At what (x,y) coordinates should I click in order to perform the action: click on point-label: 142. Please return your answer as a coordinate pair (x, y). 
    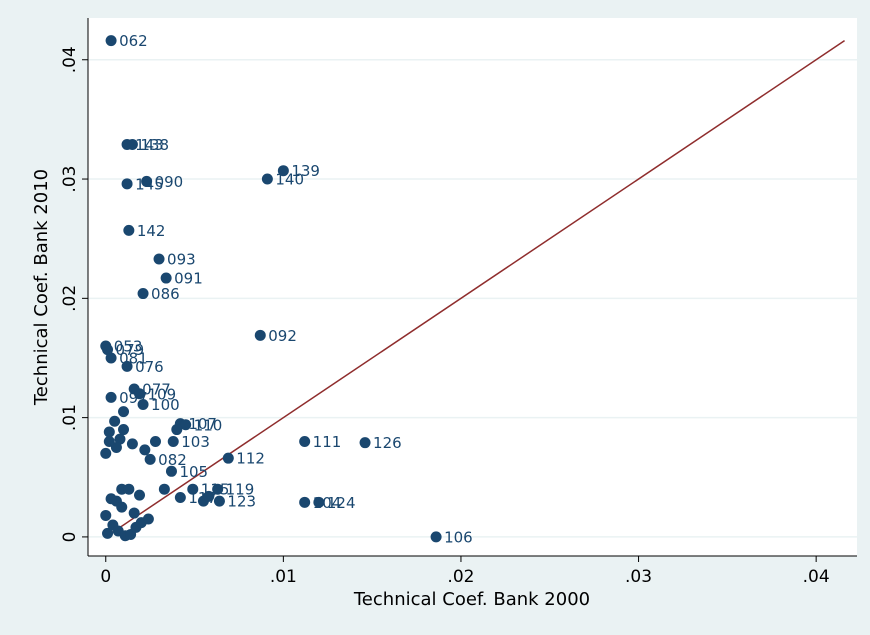
    Looking at the image, I should click on (151, 231).